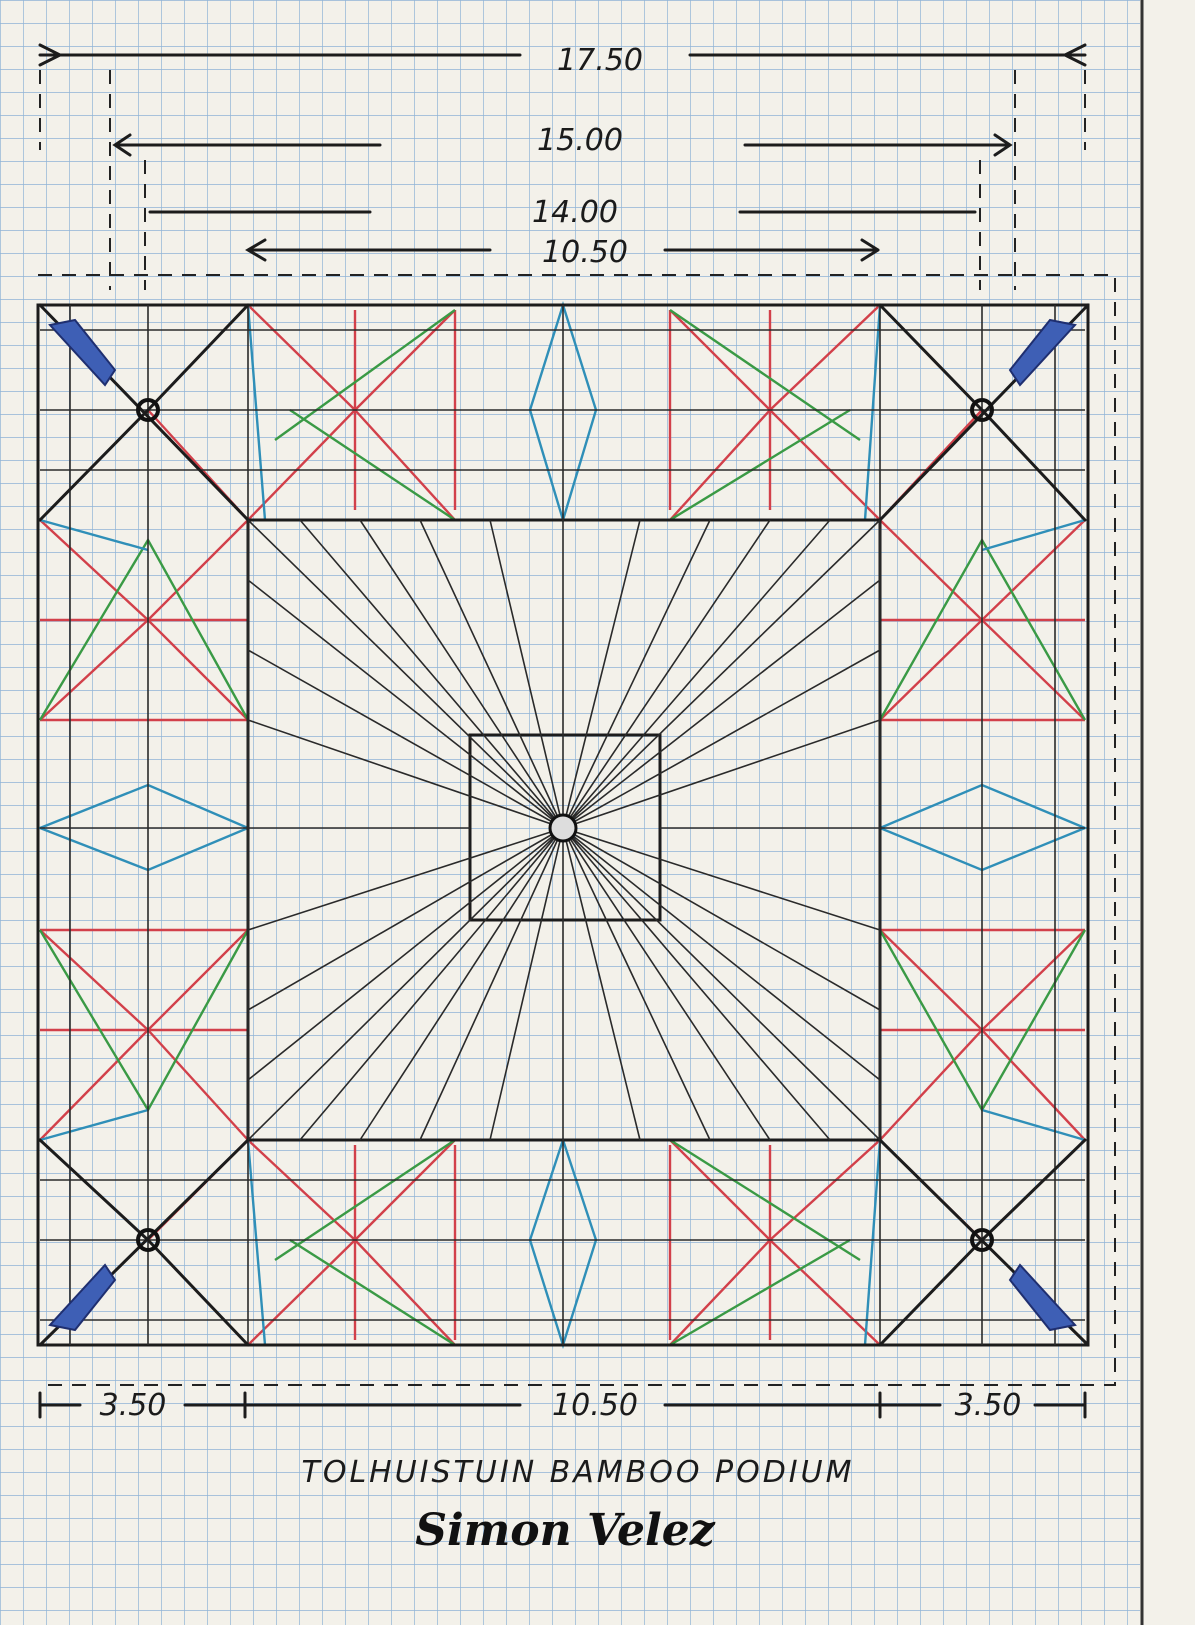 The width and height of the screenshot is (1195, 1625). What do you see at coordinates (565, 1530) in the screenshot?
I see `signature: Simon Velez` at bounding box center [565, 1530].